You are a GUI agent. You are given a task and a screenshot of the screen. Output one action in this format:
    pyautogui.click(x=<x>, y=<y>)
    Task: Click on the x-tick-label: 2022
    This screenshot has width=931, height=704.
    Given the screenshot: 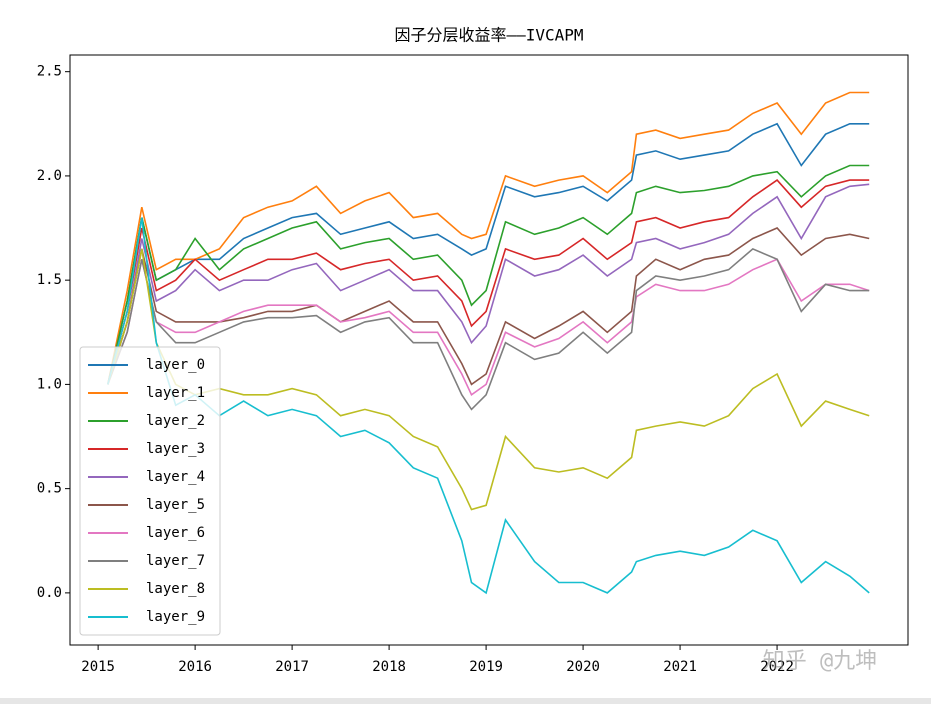 What is the action you would take?
    pyautogui.click(x=777, y=667)
    